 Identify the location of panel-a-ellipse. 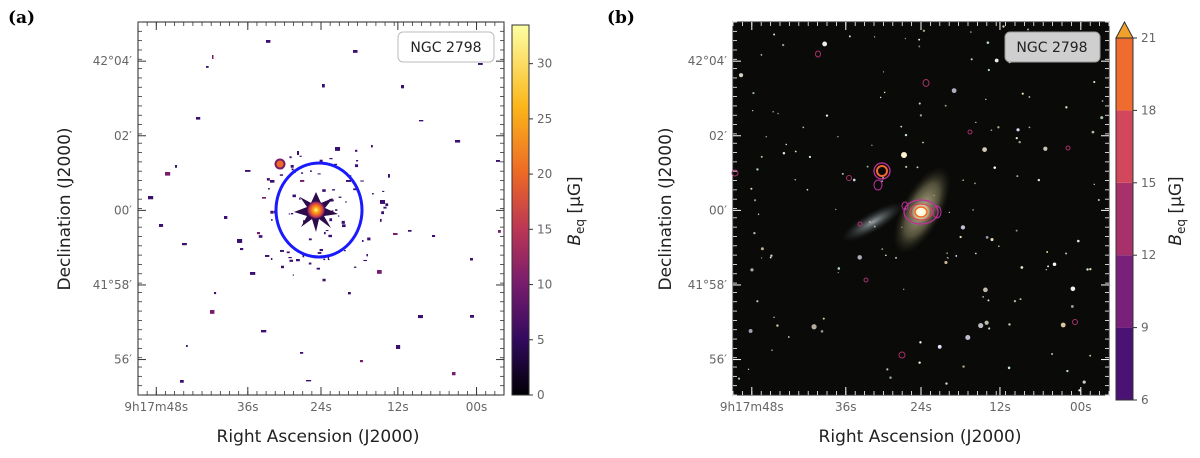
(319, 210).